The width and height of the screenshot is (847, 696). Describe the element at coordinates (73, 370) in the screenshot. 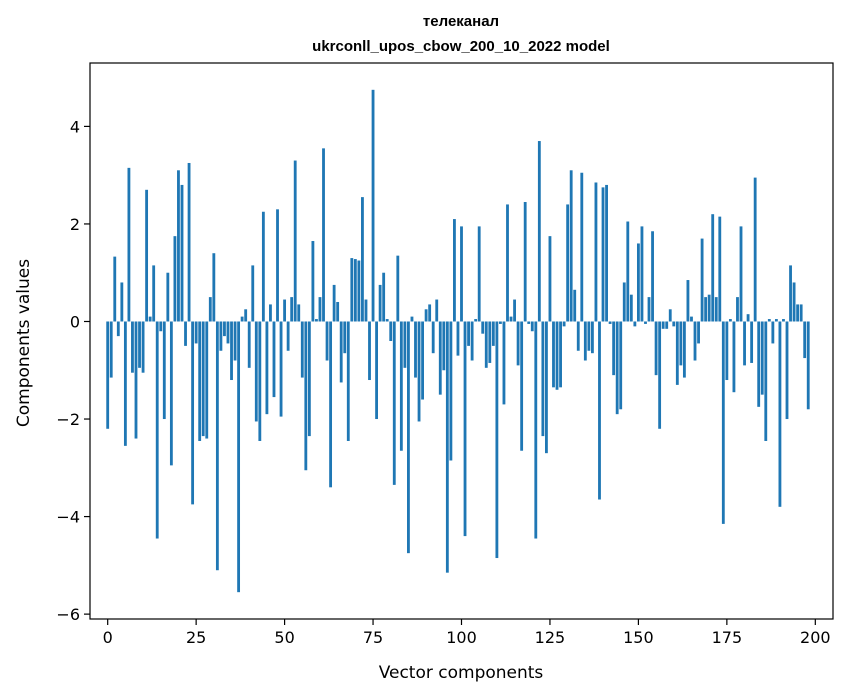

I see `y-axis-ticks: −6 −4 −2 0 2 4` at that location.